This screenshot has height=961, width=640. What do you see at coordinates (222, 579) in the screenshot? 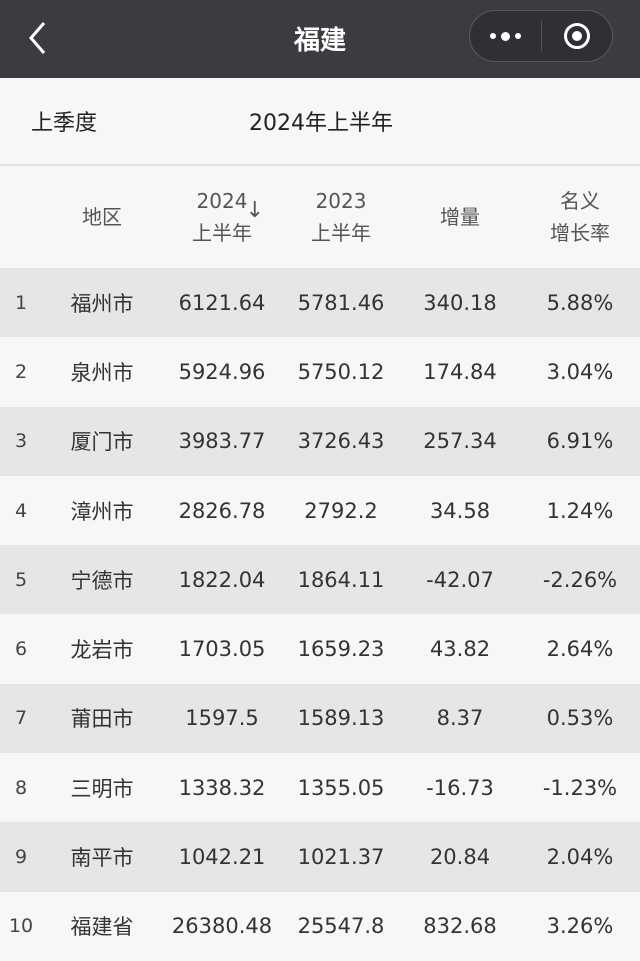
I see `value-2024-cell: 1822.04` at bounding box center [222, 579].